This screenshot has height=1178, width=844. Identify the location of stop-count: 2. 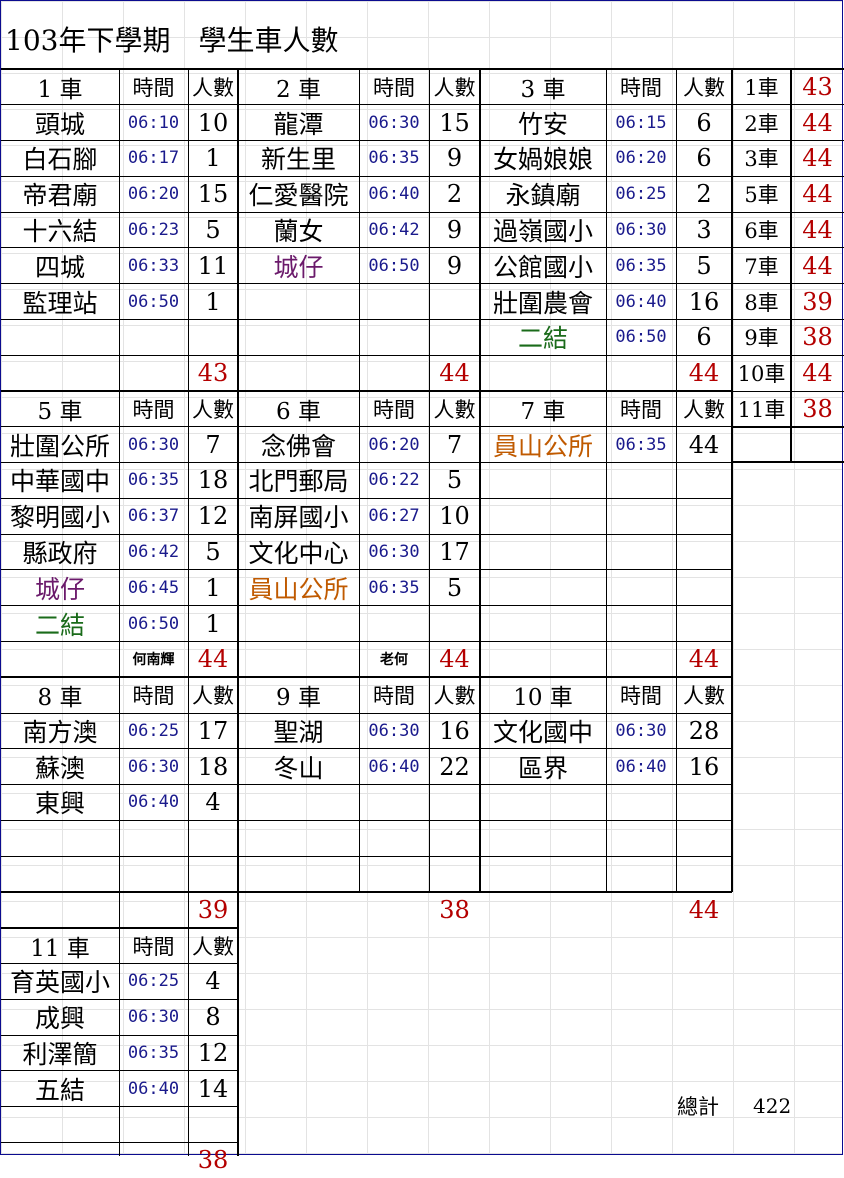
(704, 194).